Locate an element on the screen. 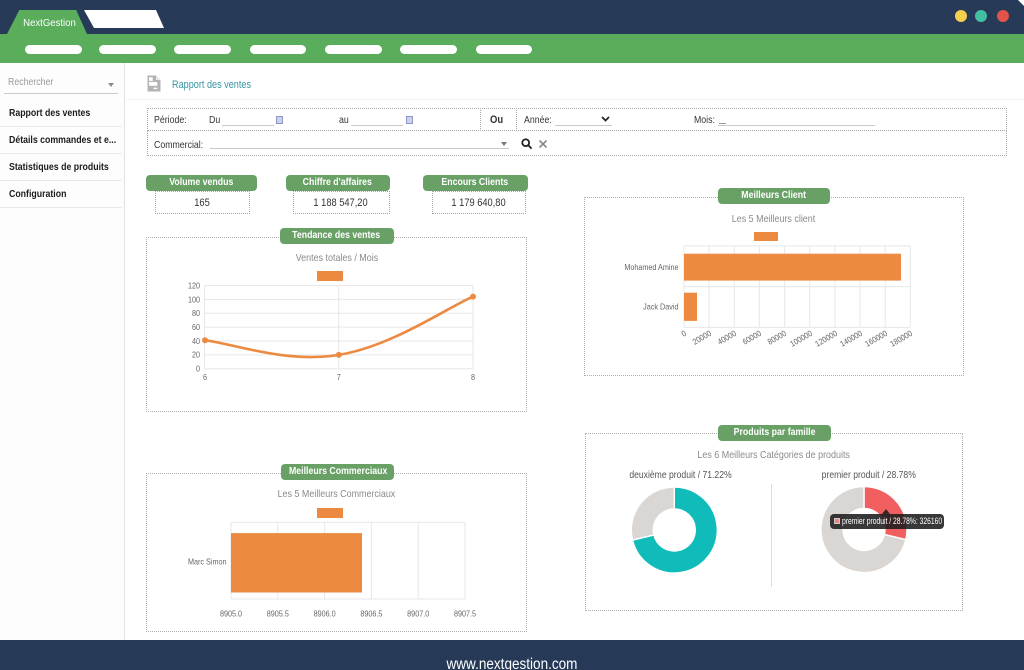  svg-text: 120 is located at coordinates (194, 286).